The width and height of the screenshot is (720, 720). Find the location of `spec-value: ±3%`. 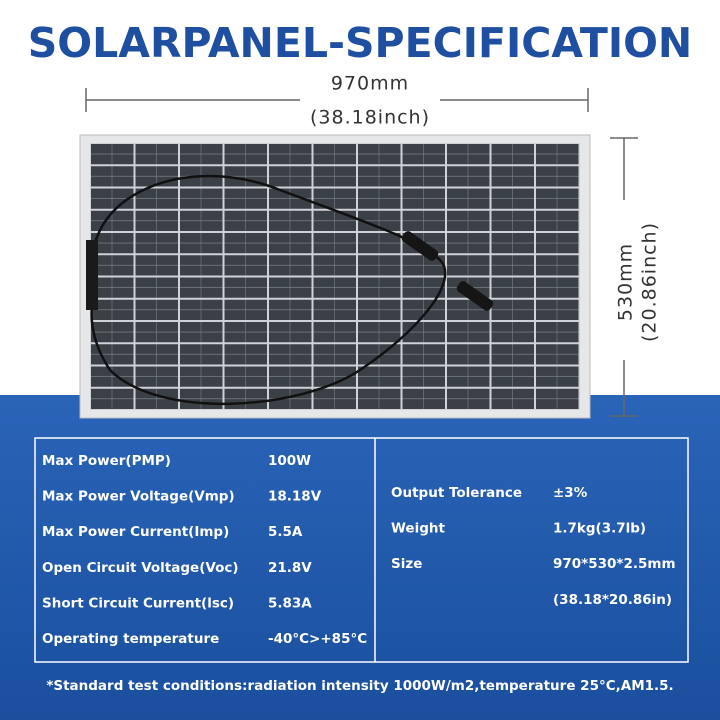

spec-value: ±3% is located at coordinates (570, 493).